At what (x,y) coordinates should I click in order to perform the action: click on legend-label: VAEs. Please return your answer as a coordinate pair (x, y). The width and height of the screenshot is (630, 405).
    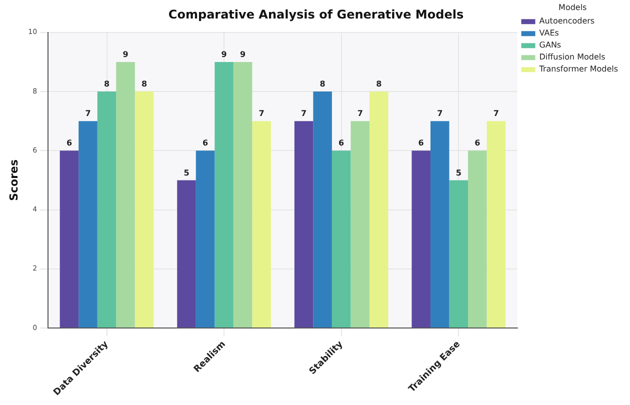
    Looking at the image, I should click on (549, 33).